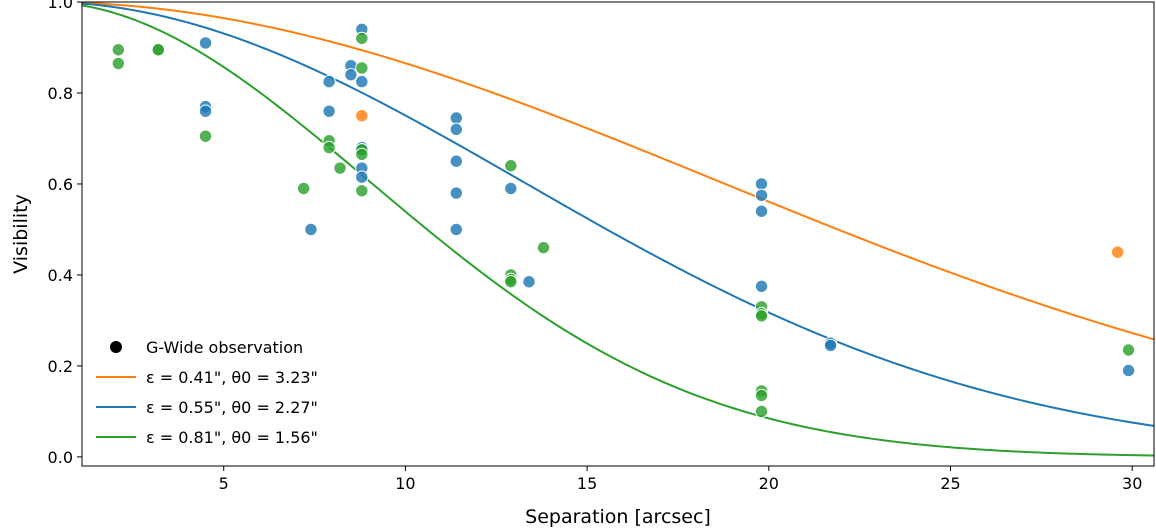 The image size is (1156, 529). I want to click on y-tick-label: 0.4, so click(60, 275).